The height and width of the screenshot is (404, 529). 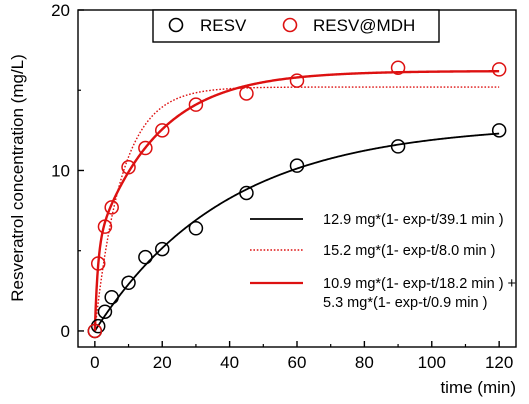 What do you see at coordinates (409, 251) in the screenshot?
I see `fit-legend-label-single: 15.2 mg*(1- exp-t/8.0 min )` at bounding box center [409, 251].